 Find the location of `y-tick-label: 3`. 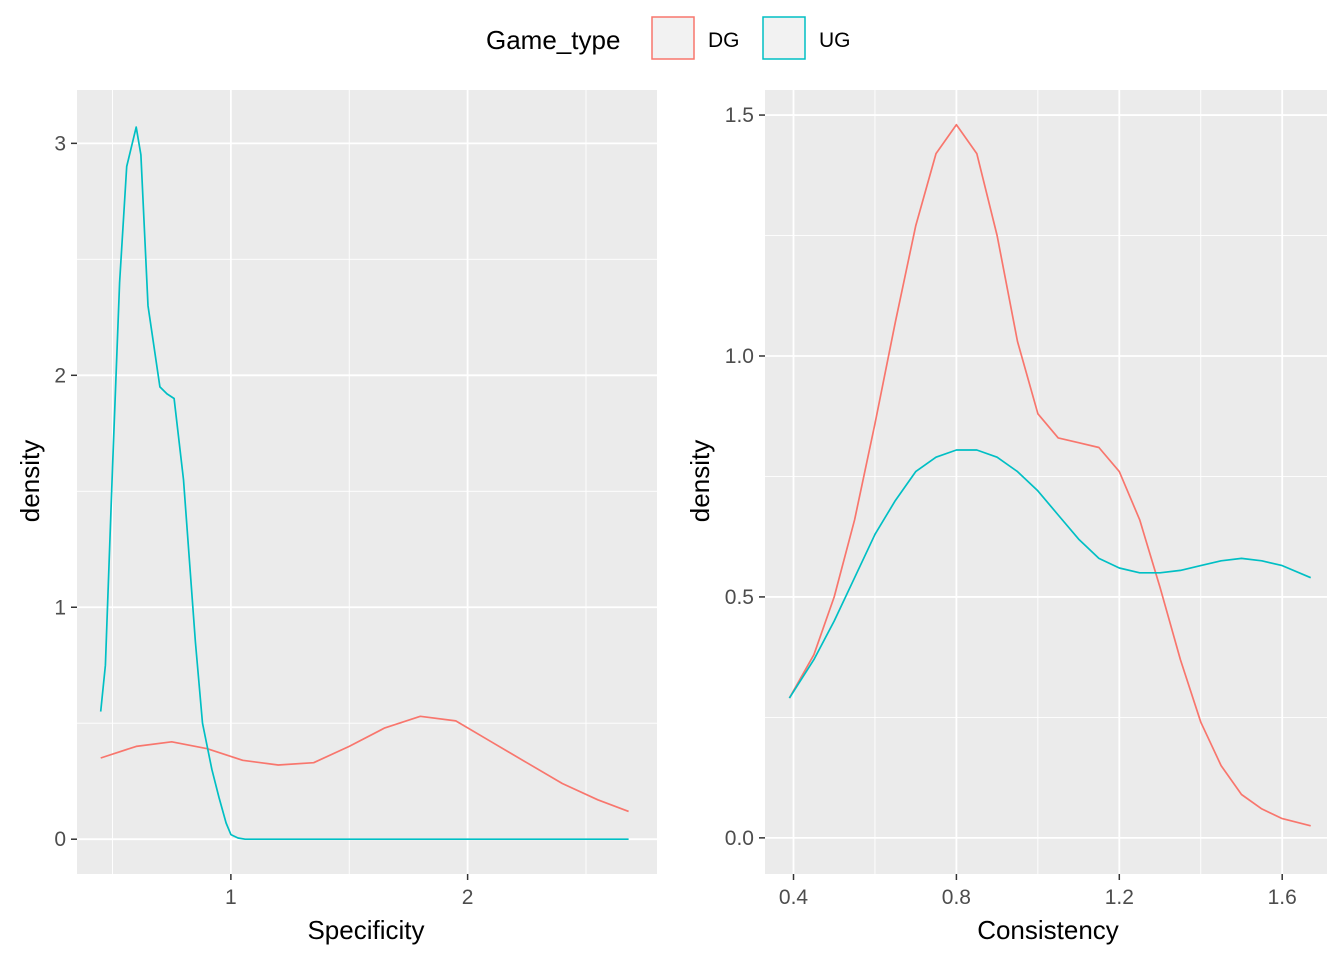

y-tick-label: 3 is located at coordinates (60, 143).